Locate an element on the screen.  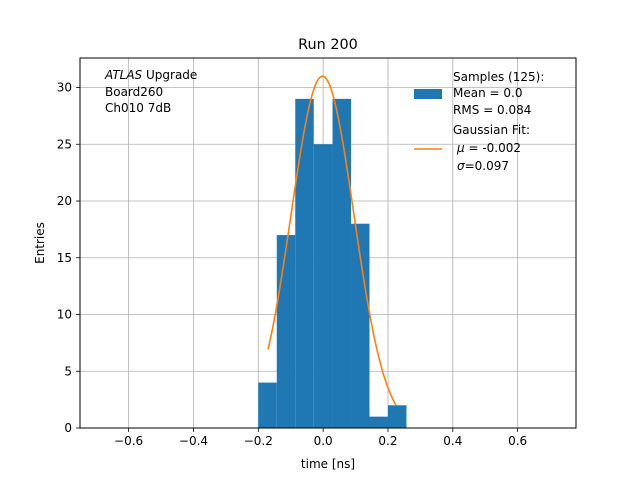
annotation-line-2: Board260 is located at coordinates (134, 92).